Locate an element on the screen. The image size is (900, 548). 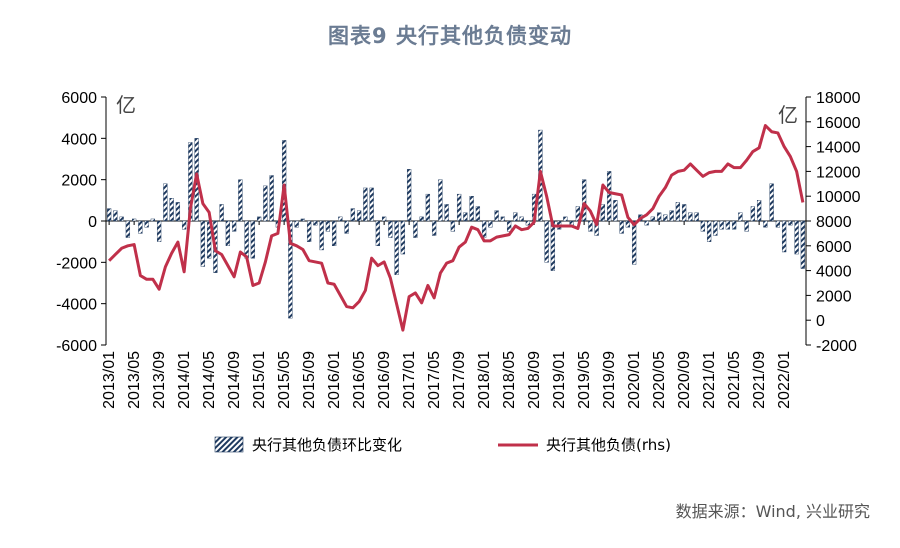
right-axis-unit: 亿 is located at coordinates (788, 115).